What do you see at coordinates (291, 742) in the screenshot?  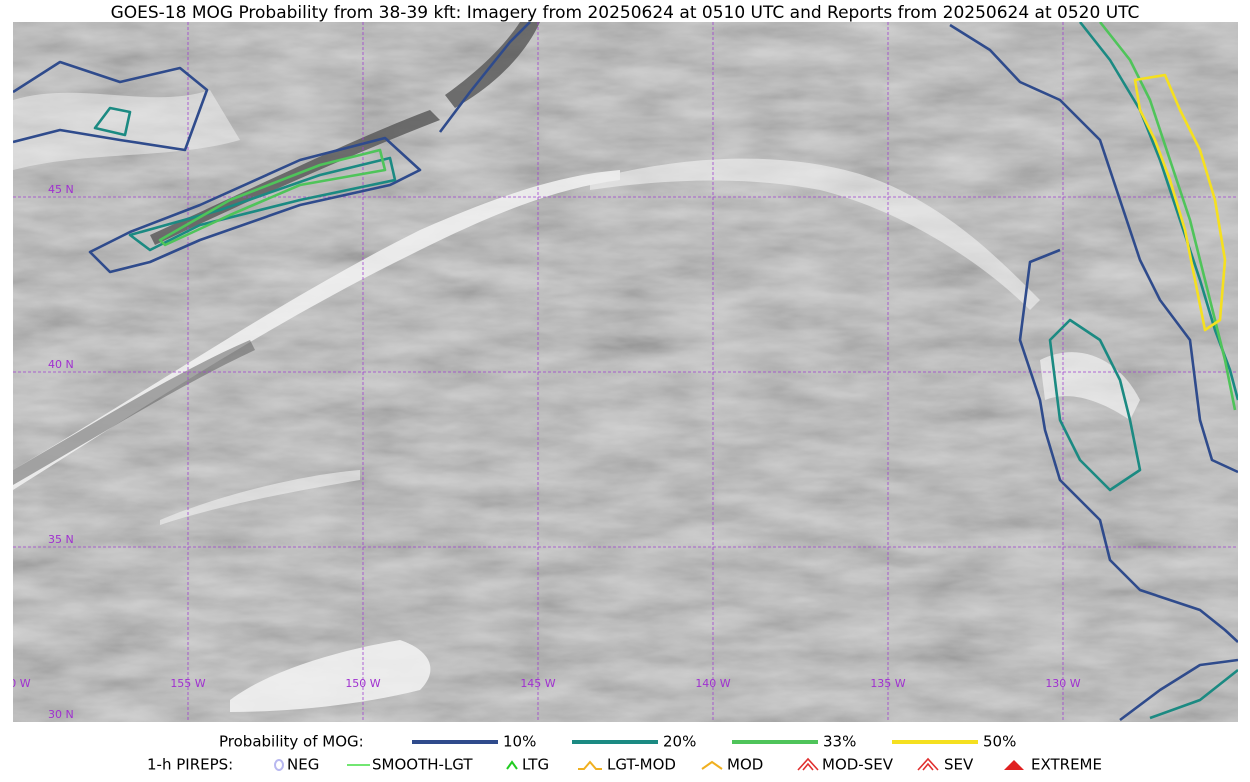 I see `legend-title: Probability of MOG:` at bounding box center [291, 742].